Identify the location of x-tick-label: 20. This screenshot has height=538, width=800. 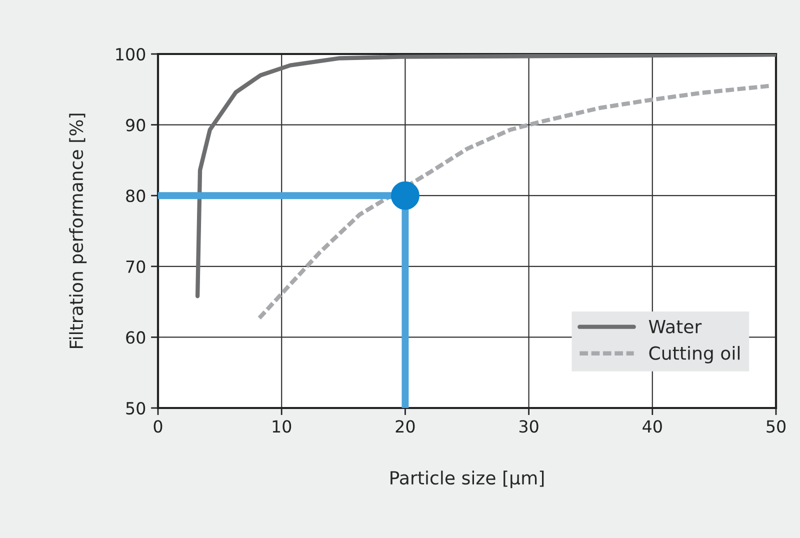
(405, 426).